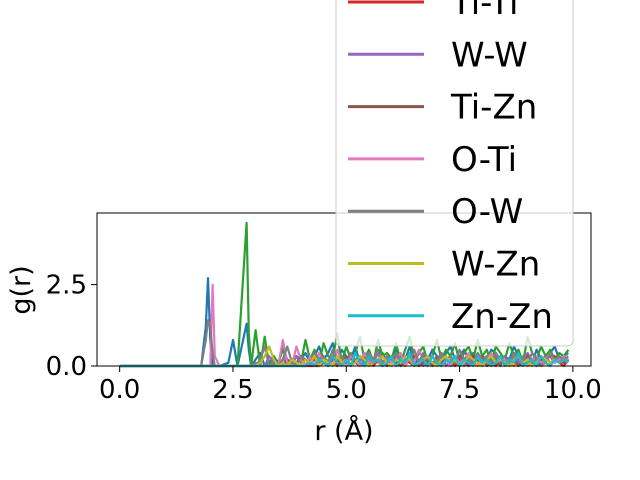 The height and width of the screenshot is (480, 640). I want to click on x-axis-label: r (Å), so click(343, 431).